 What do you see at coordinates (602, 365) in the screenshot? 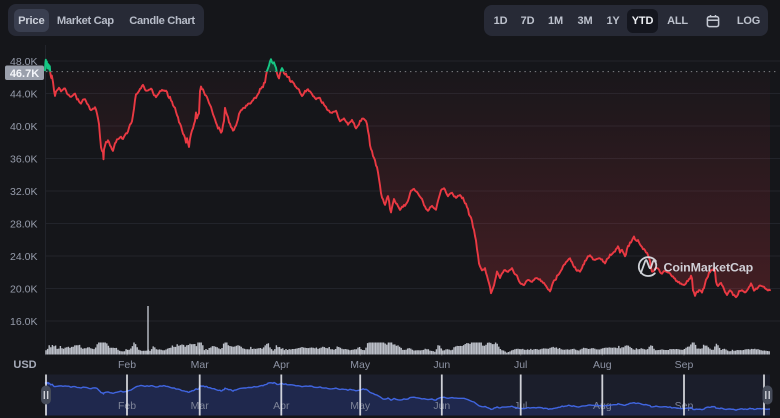
I see `svg-text: Aug` at bounding box center [602, 365].